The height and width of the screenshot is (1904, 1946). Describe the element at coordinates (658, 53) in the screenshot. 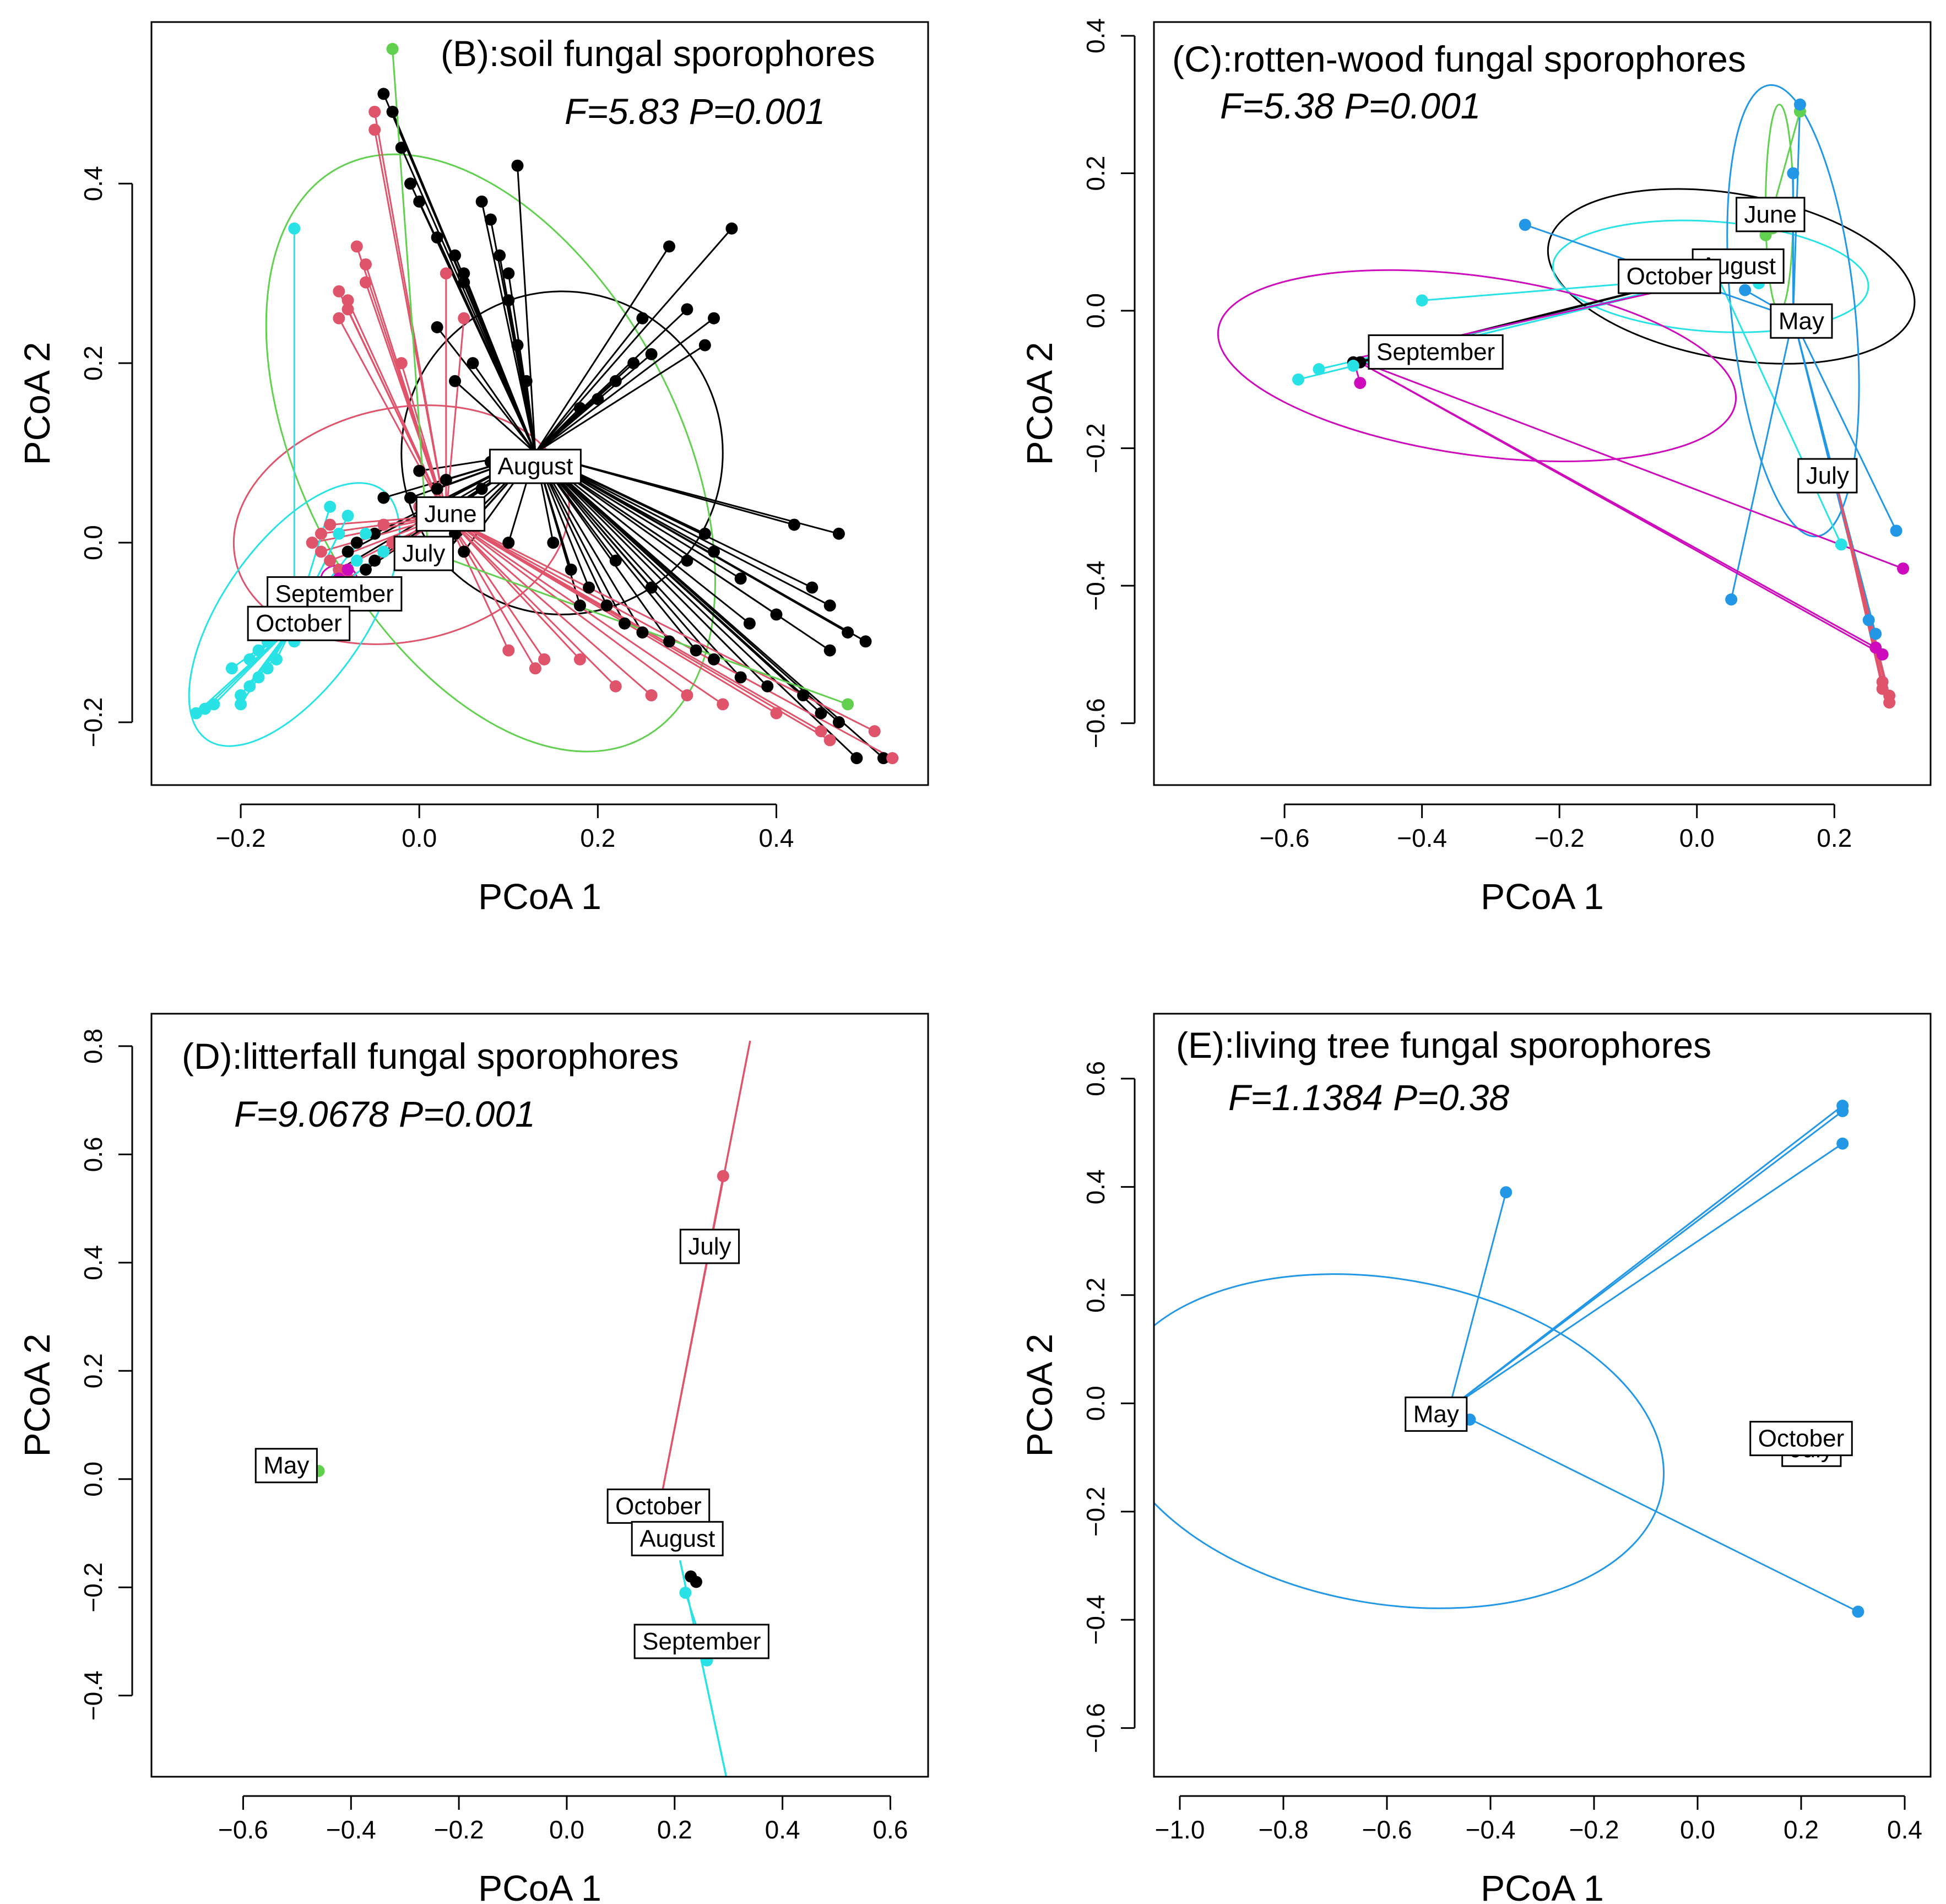

I see `chart-title: (B):soil fungal sporophores` at that location.